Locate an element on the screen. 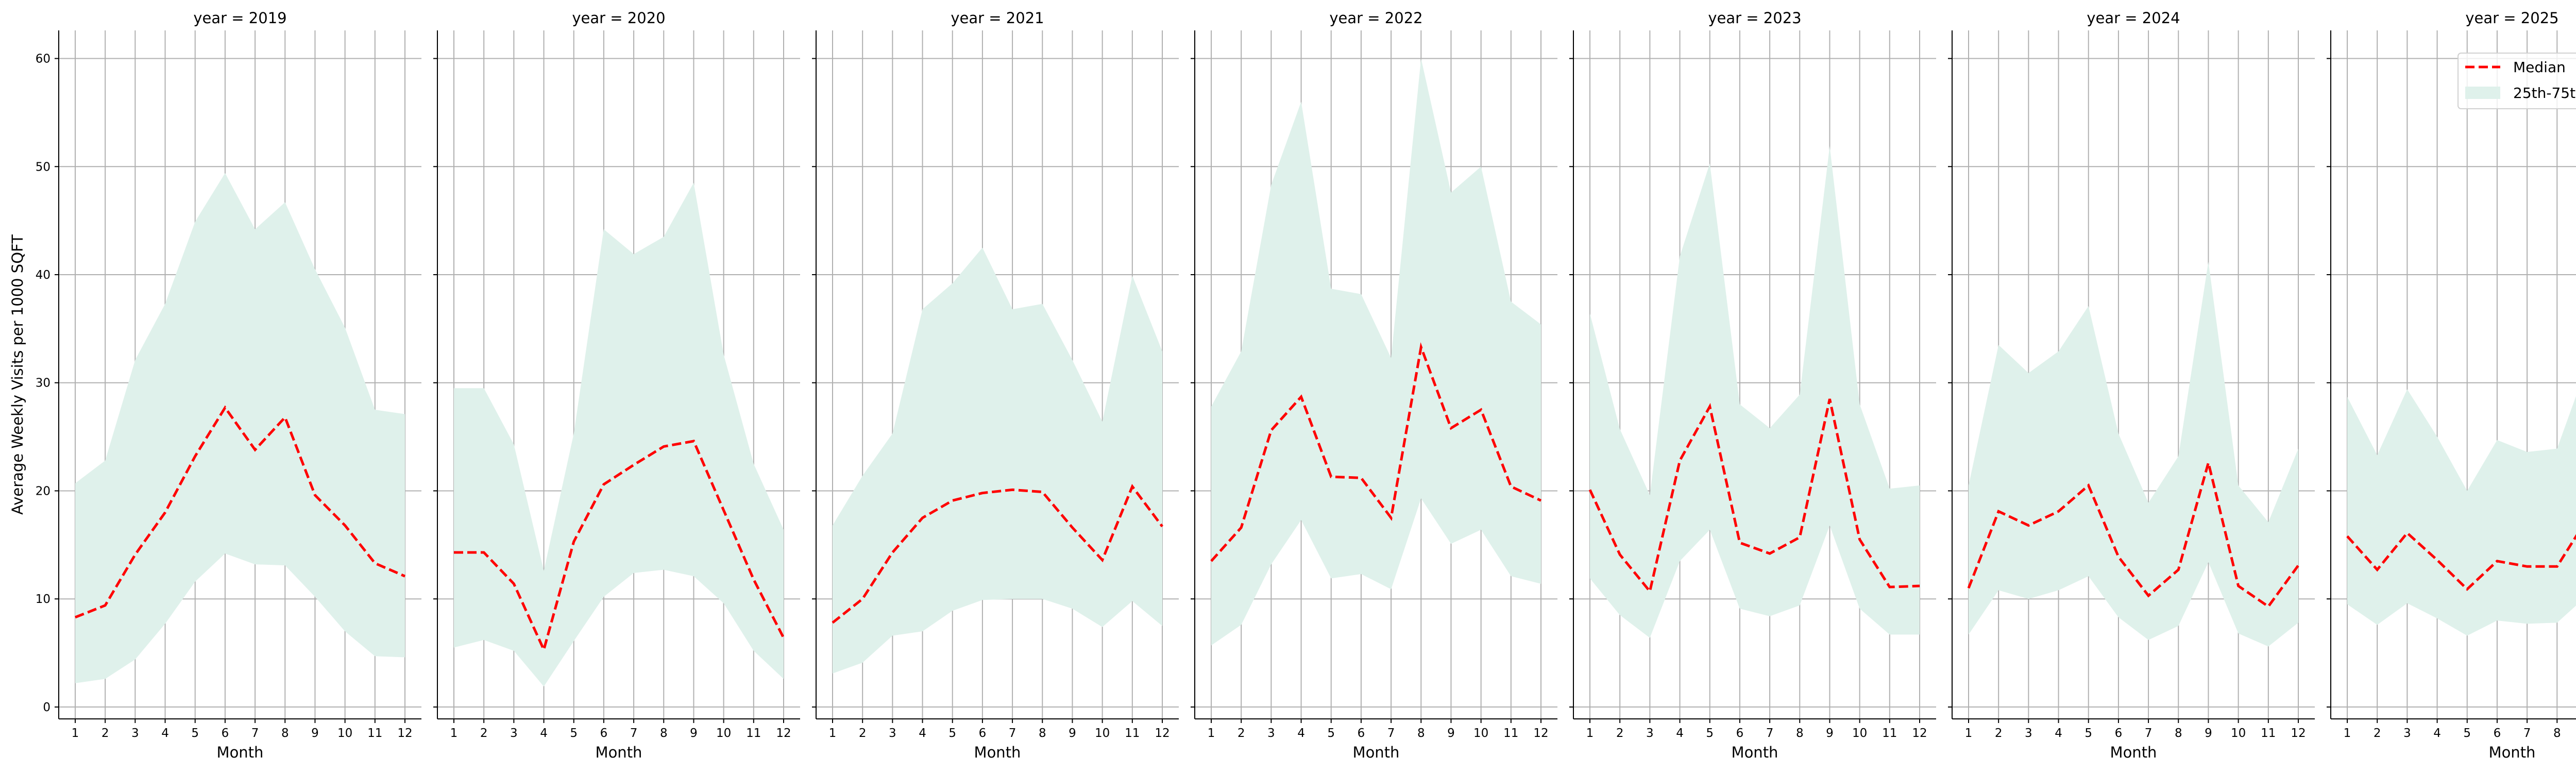 The height and width of the screenshot is (773, 2576). panel-title: year = 2019 is located at coordinates (239, 18).